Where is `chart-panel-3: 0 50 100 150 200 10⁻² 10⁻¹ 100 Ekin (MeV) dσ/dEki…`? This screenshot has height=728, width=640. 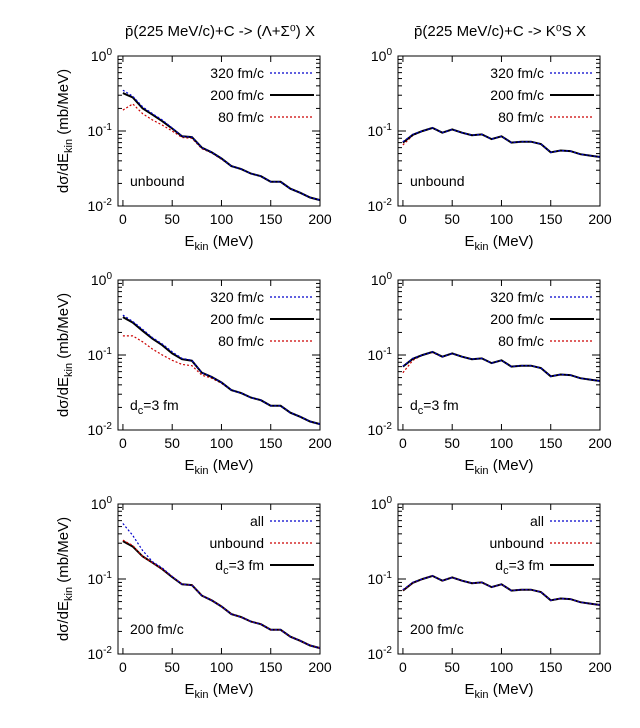 chart-panel-3: 0 50 100 150 200 10⁻² 10⁻¹ 100 Ekin (MeV) dσ/dEki… is located at coordinates (193, 374).